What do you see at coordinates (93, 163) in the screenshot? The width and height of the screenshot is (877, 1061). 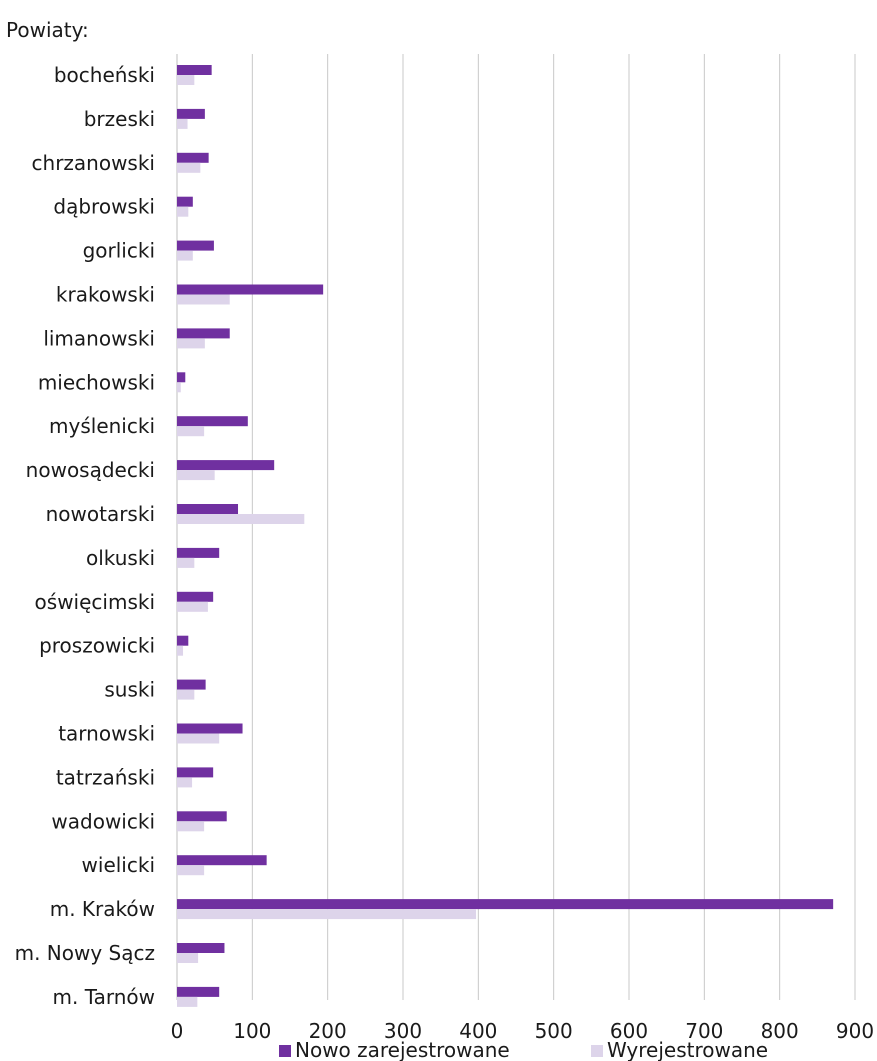 I see `category-label-chrzanowski: chrzanowski` at bounding box center [93, 163].